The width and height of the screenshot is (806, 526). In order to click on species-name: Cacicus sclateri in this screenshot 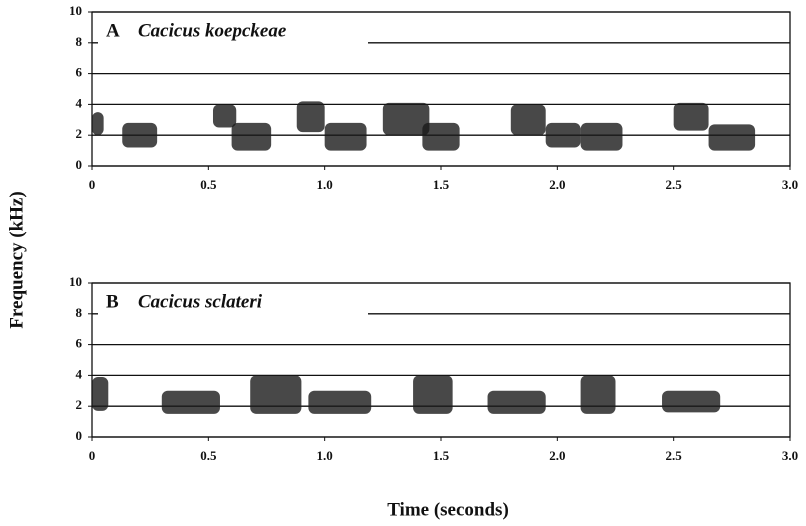, I will do `click(200, 301)`.